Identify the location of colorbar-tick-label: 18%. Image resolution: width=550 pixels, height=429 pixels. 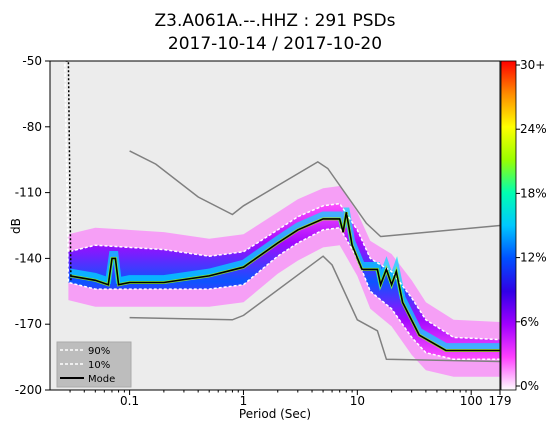
(533, 193).